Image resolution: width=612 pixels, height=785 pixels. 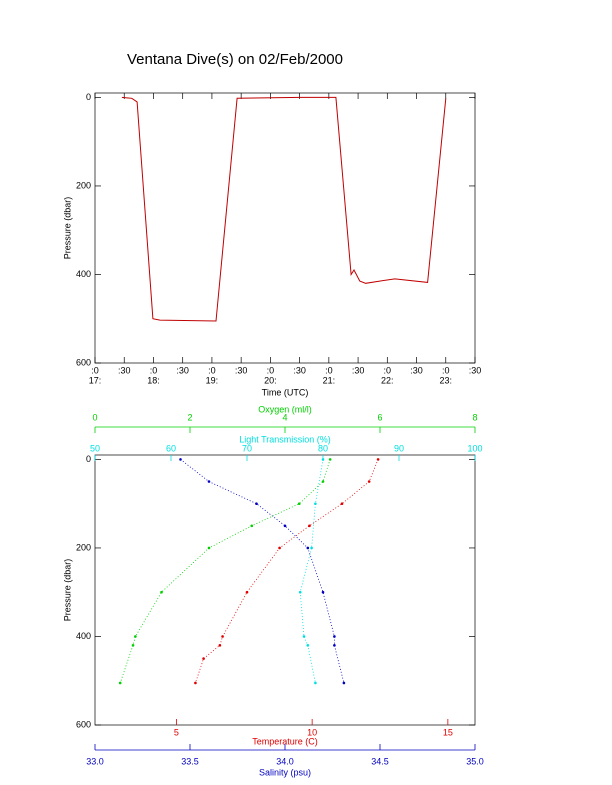 I want to click on axis-tick-label: 34.0, so click(x=285, y=761).